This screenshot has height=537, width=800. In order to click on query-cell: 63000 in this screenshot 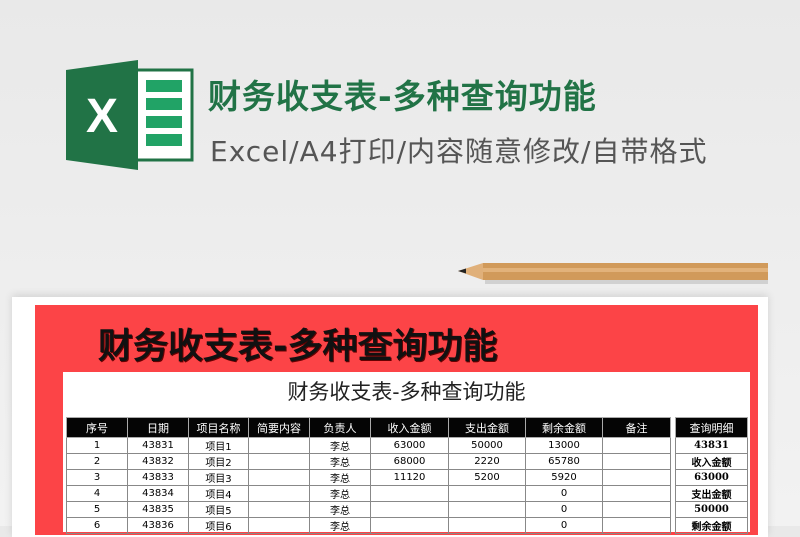, I will do `click(711, 477)`.